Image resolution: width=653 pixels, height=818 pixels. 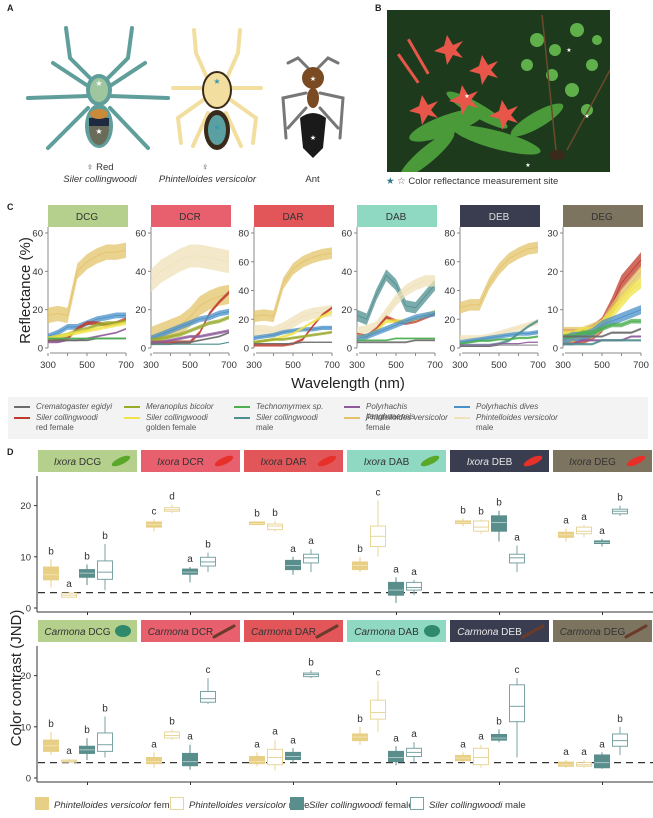 I want to click on legend-label: Meranoplus bicolor, so click(x=180, y=406).